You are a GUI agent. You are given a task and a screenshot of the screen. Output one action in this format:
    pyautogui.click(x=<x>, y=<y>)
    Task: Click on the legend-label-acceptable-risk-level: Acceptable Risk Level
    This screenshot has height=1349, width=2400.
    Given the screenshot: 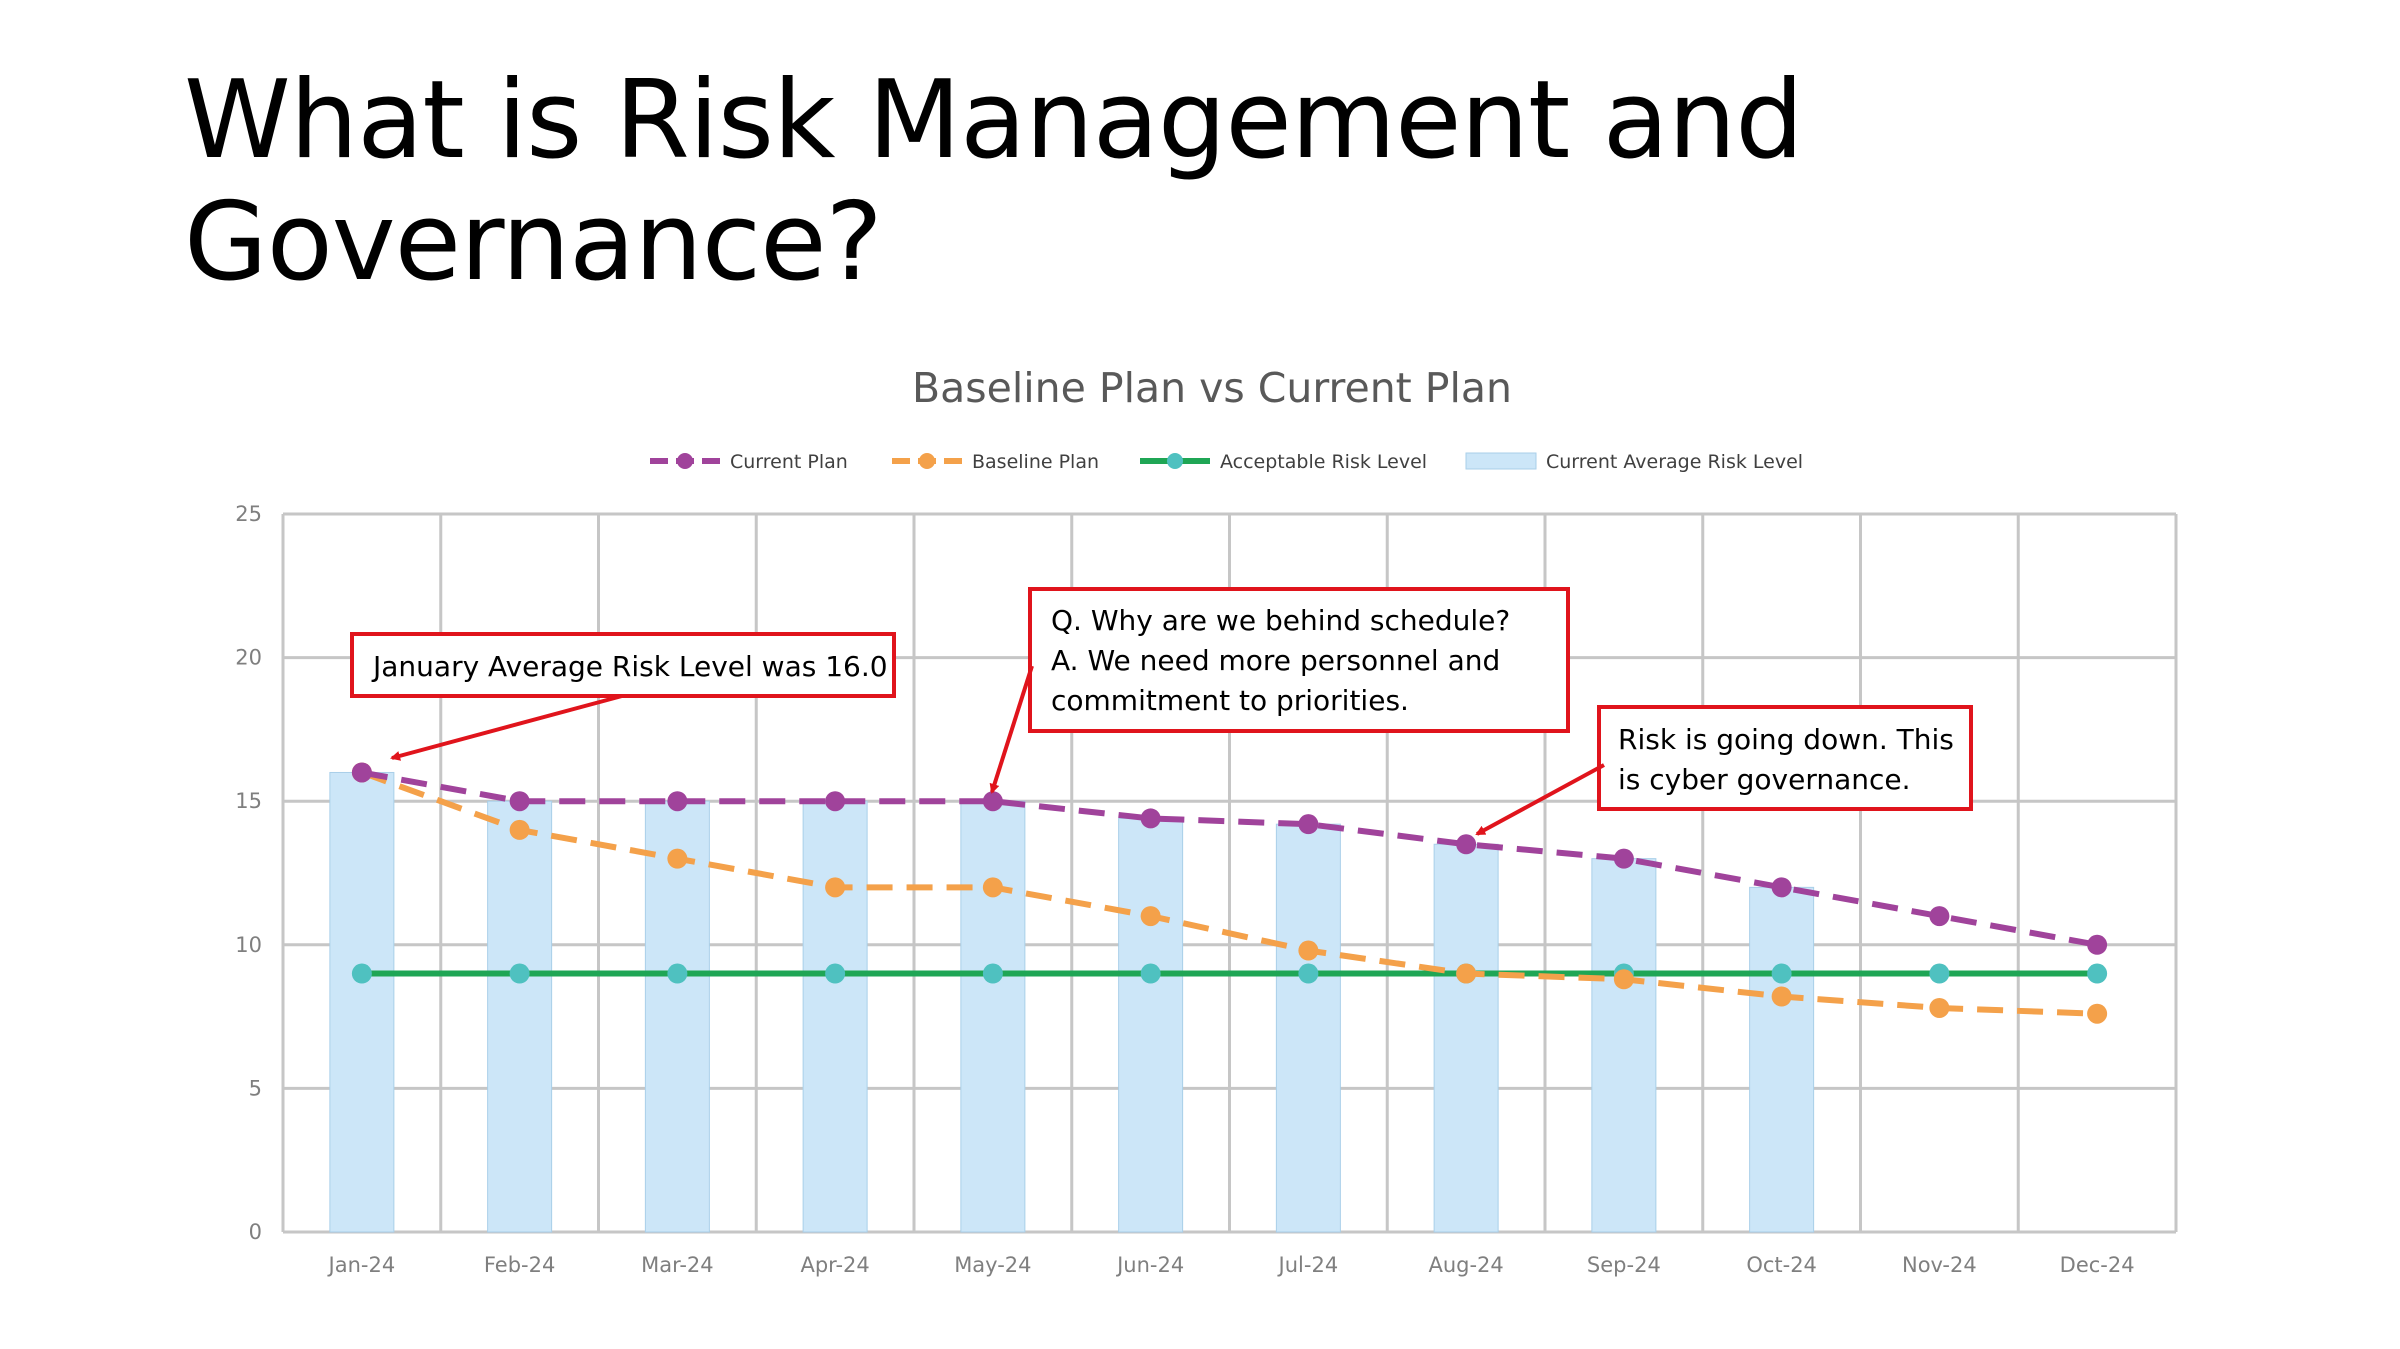 What is the action you would take?
    pyautogui.click(x=1323, y=462)
    